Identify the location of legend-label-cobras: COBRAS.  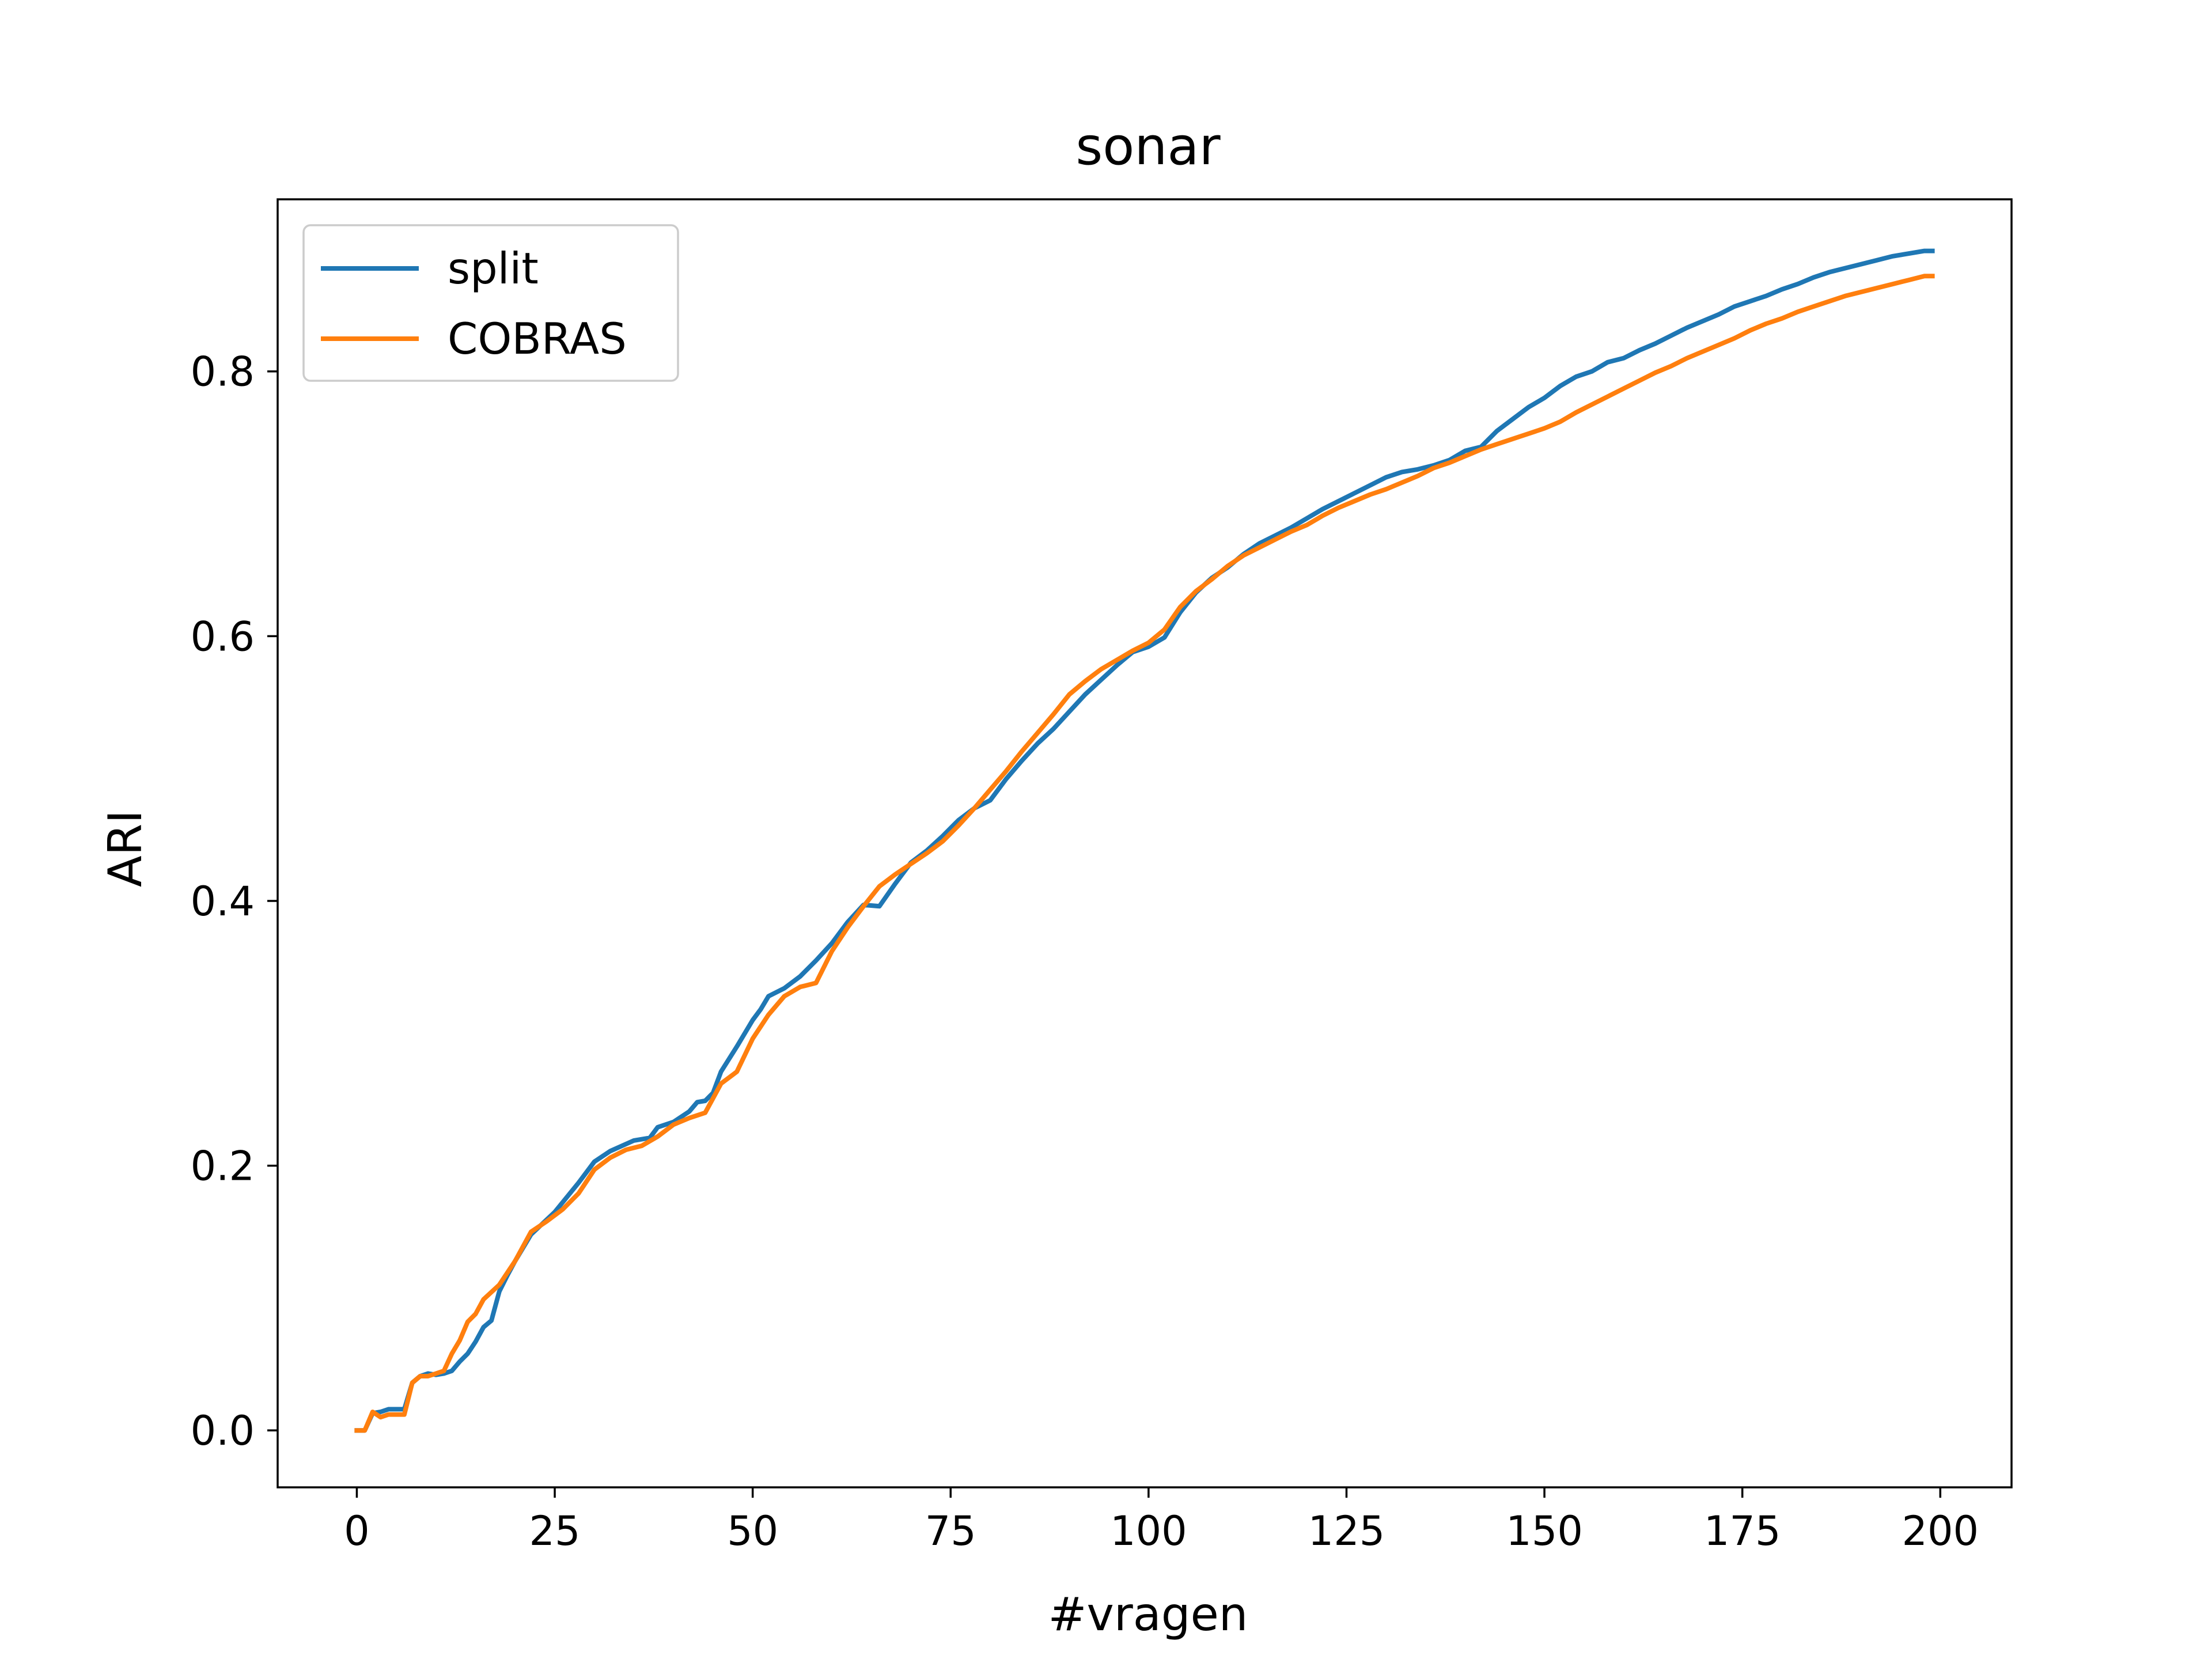
(537, 338).